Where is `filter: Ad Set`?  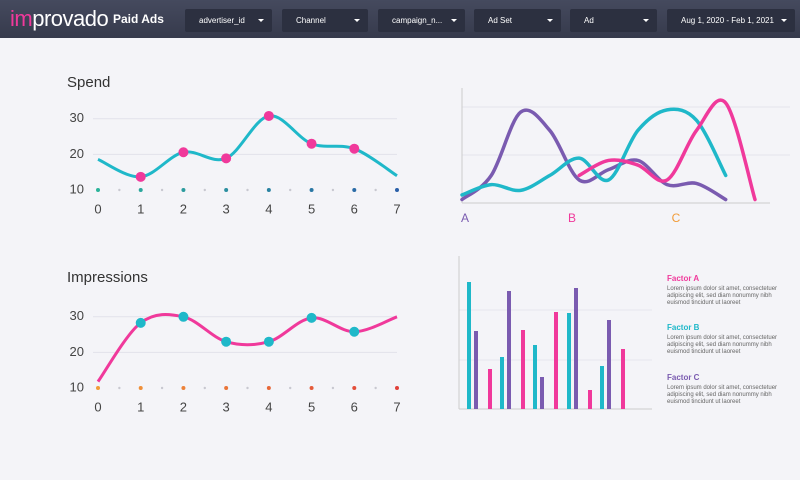 filter: Ad Set is located at coordinates (517, 20).